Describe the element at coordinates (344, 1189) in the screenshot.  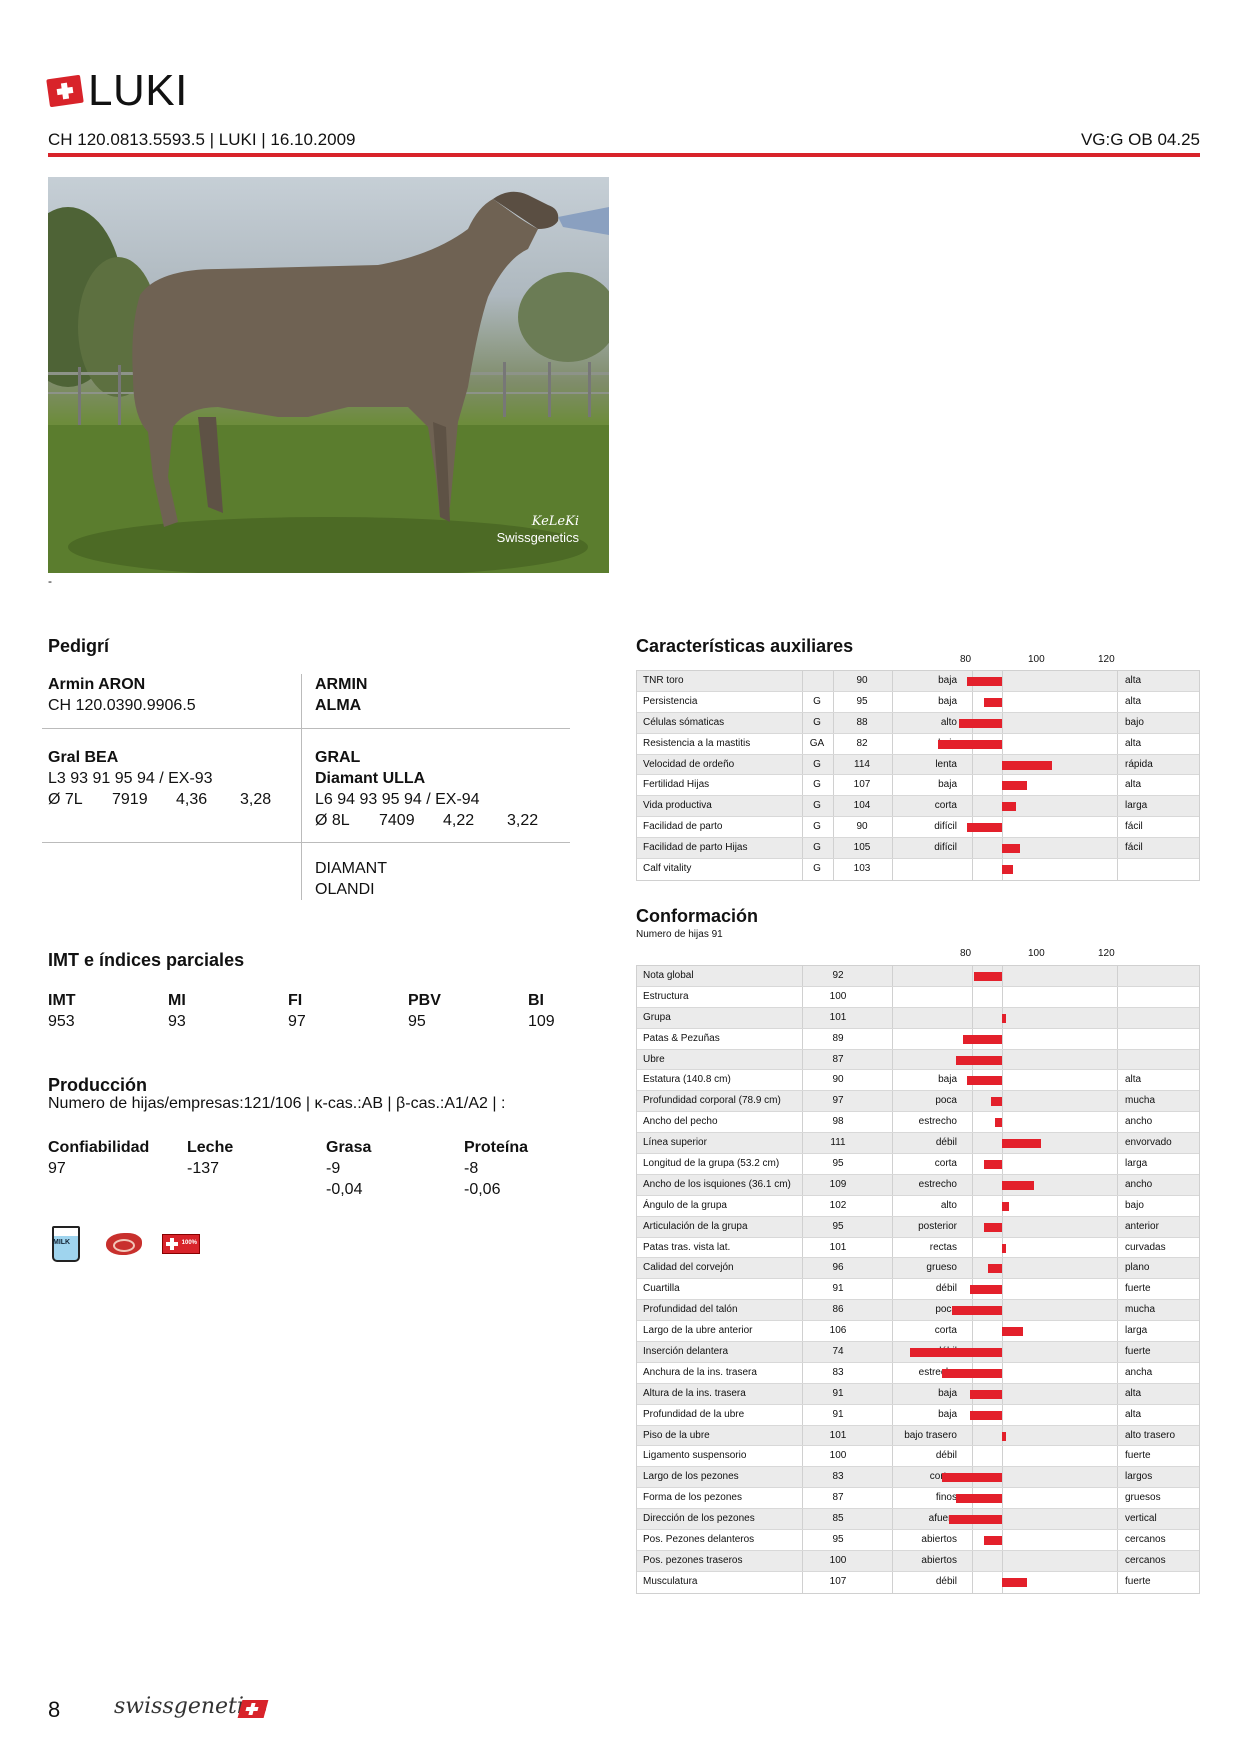
I see `fat-pct-value: -0,04` at that location.